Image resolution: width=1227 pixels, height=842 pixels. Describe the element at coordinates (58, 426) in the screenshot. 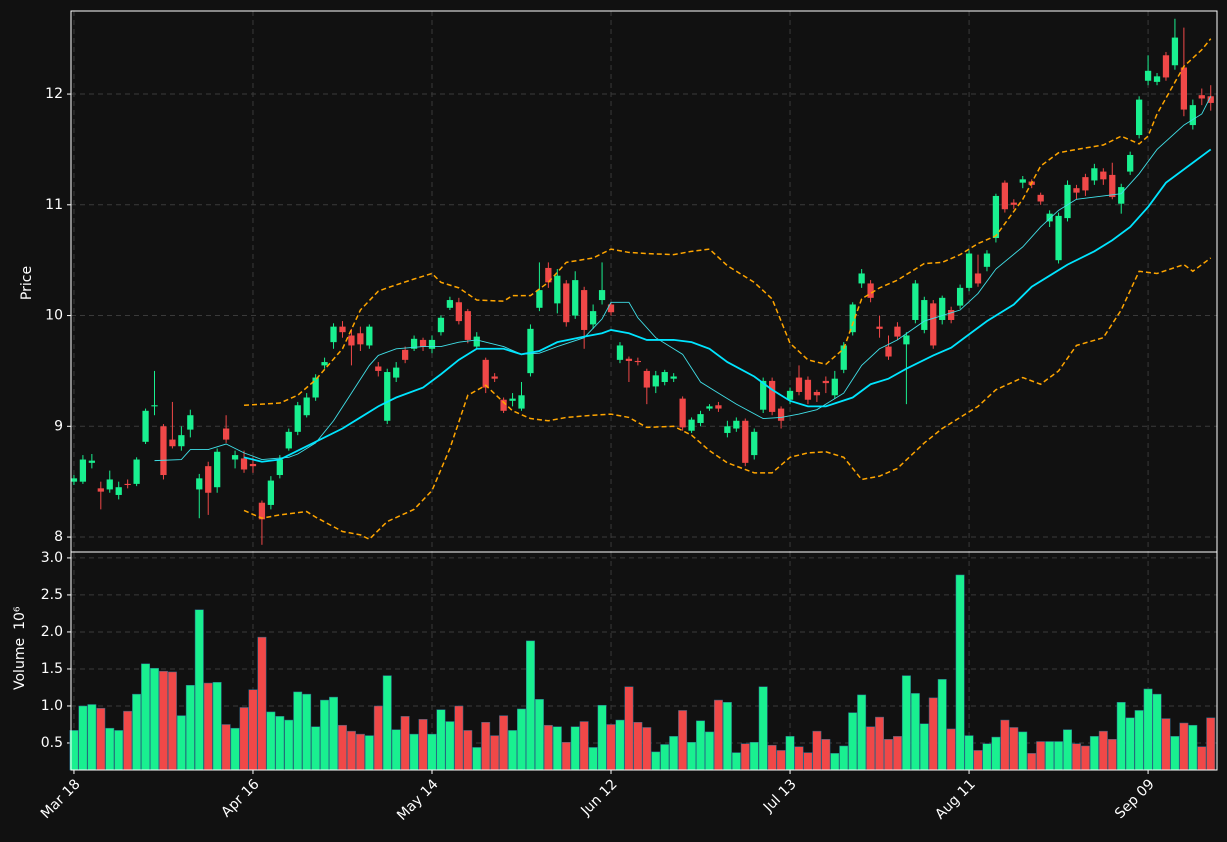

I see `y-tick-label: 9` at that location.